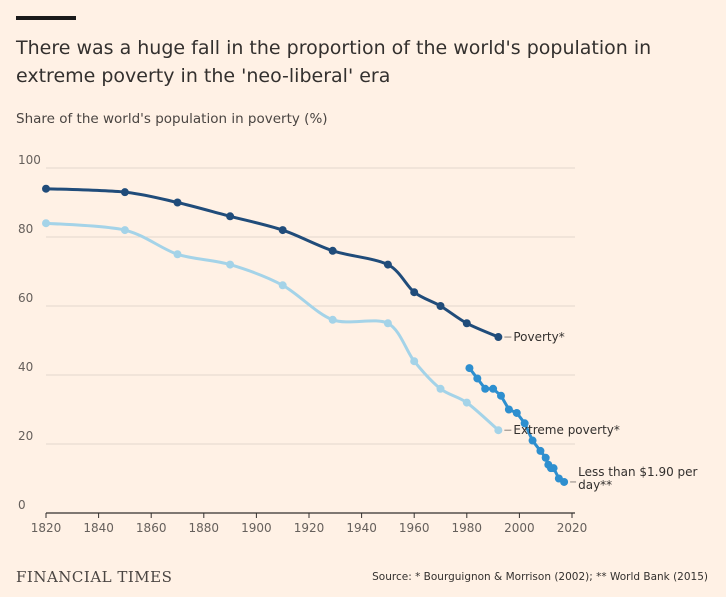 Image resolution: width=726 pixels, height=597 pixels. I want to click on x-tick-label: 1960, so click(414, 528).